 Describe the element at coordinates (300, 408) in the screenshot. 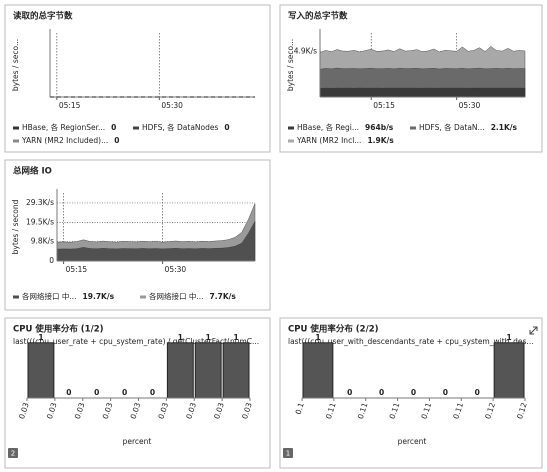

I see `x-tick-label: 0.1` at that location.